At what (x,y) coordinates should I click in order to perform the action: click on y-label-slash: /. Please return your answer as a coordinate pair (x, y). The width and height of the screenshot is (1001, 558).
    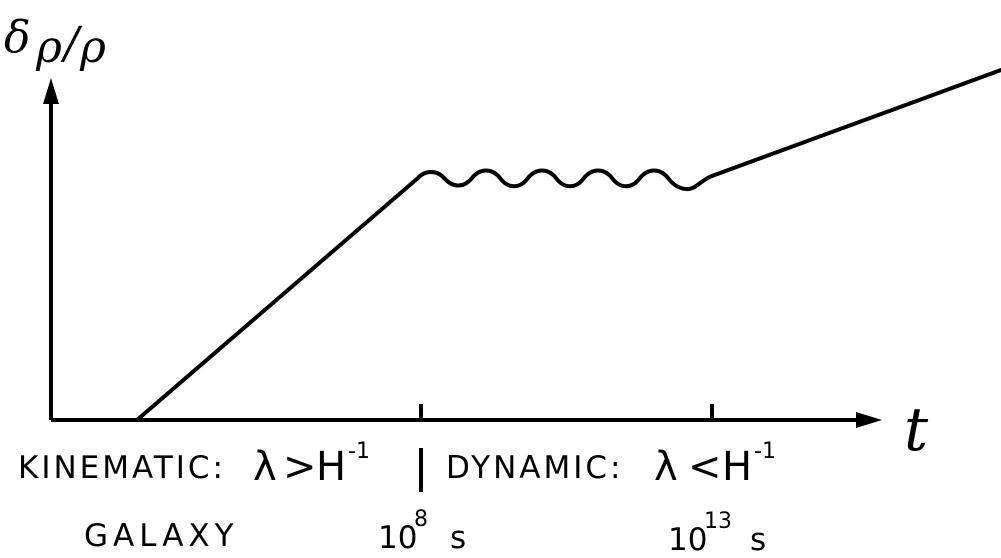
    Looking at the image, I should click on (71, 43).